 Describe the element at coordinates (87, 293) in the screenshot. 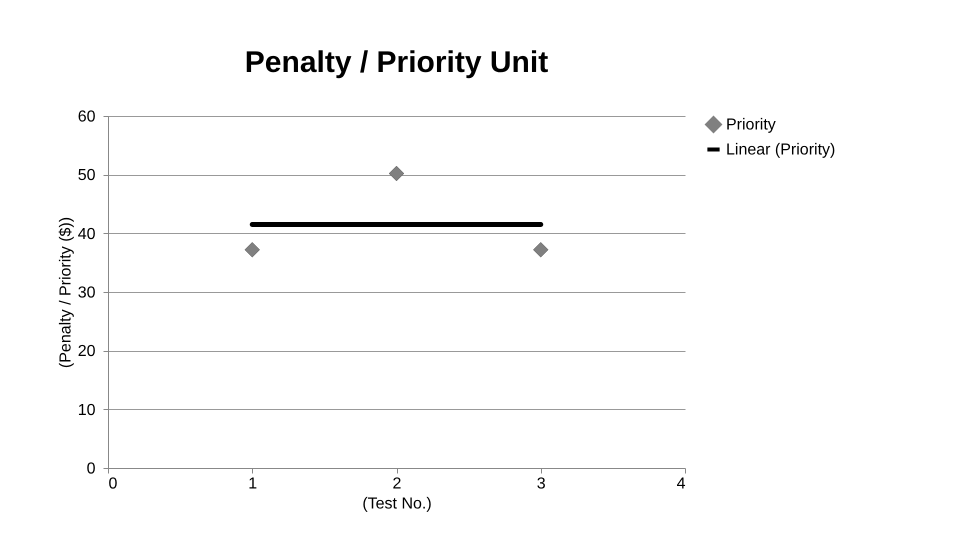

I see `y-tick-label: 30` at that location.